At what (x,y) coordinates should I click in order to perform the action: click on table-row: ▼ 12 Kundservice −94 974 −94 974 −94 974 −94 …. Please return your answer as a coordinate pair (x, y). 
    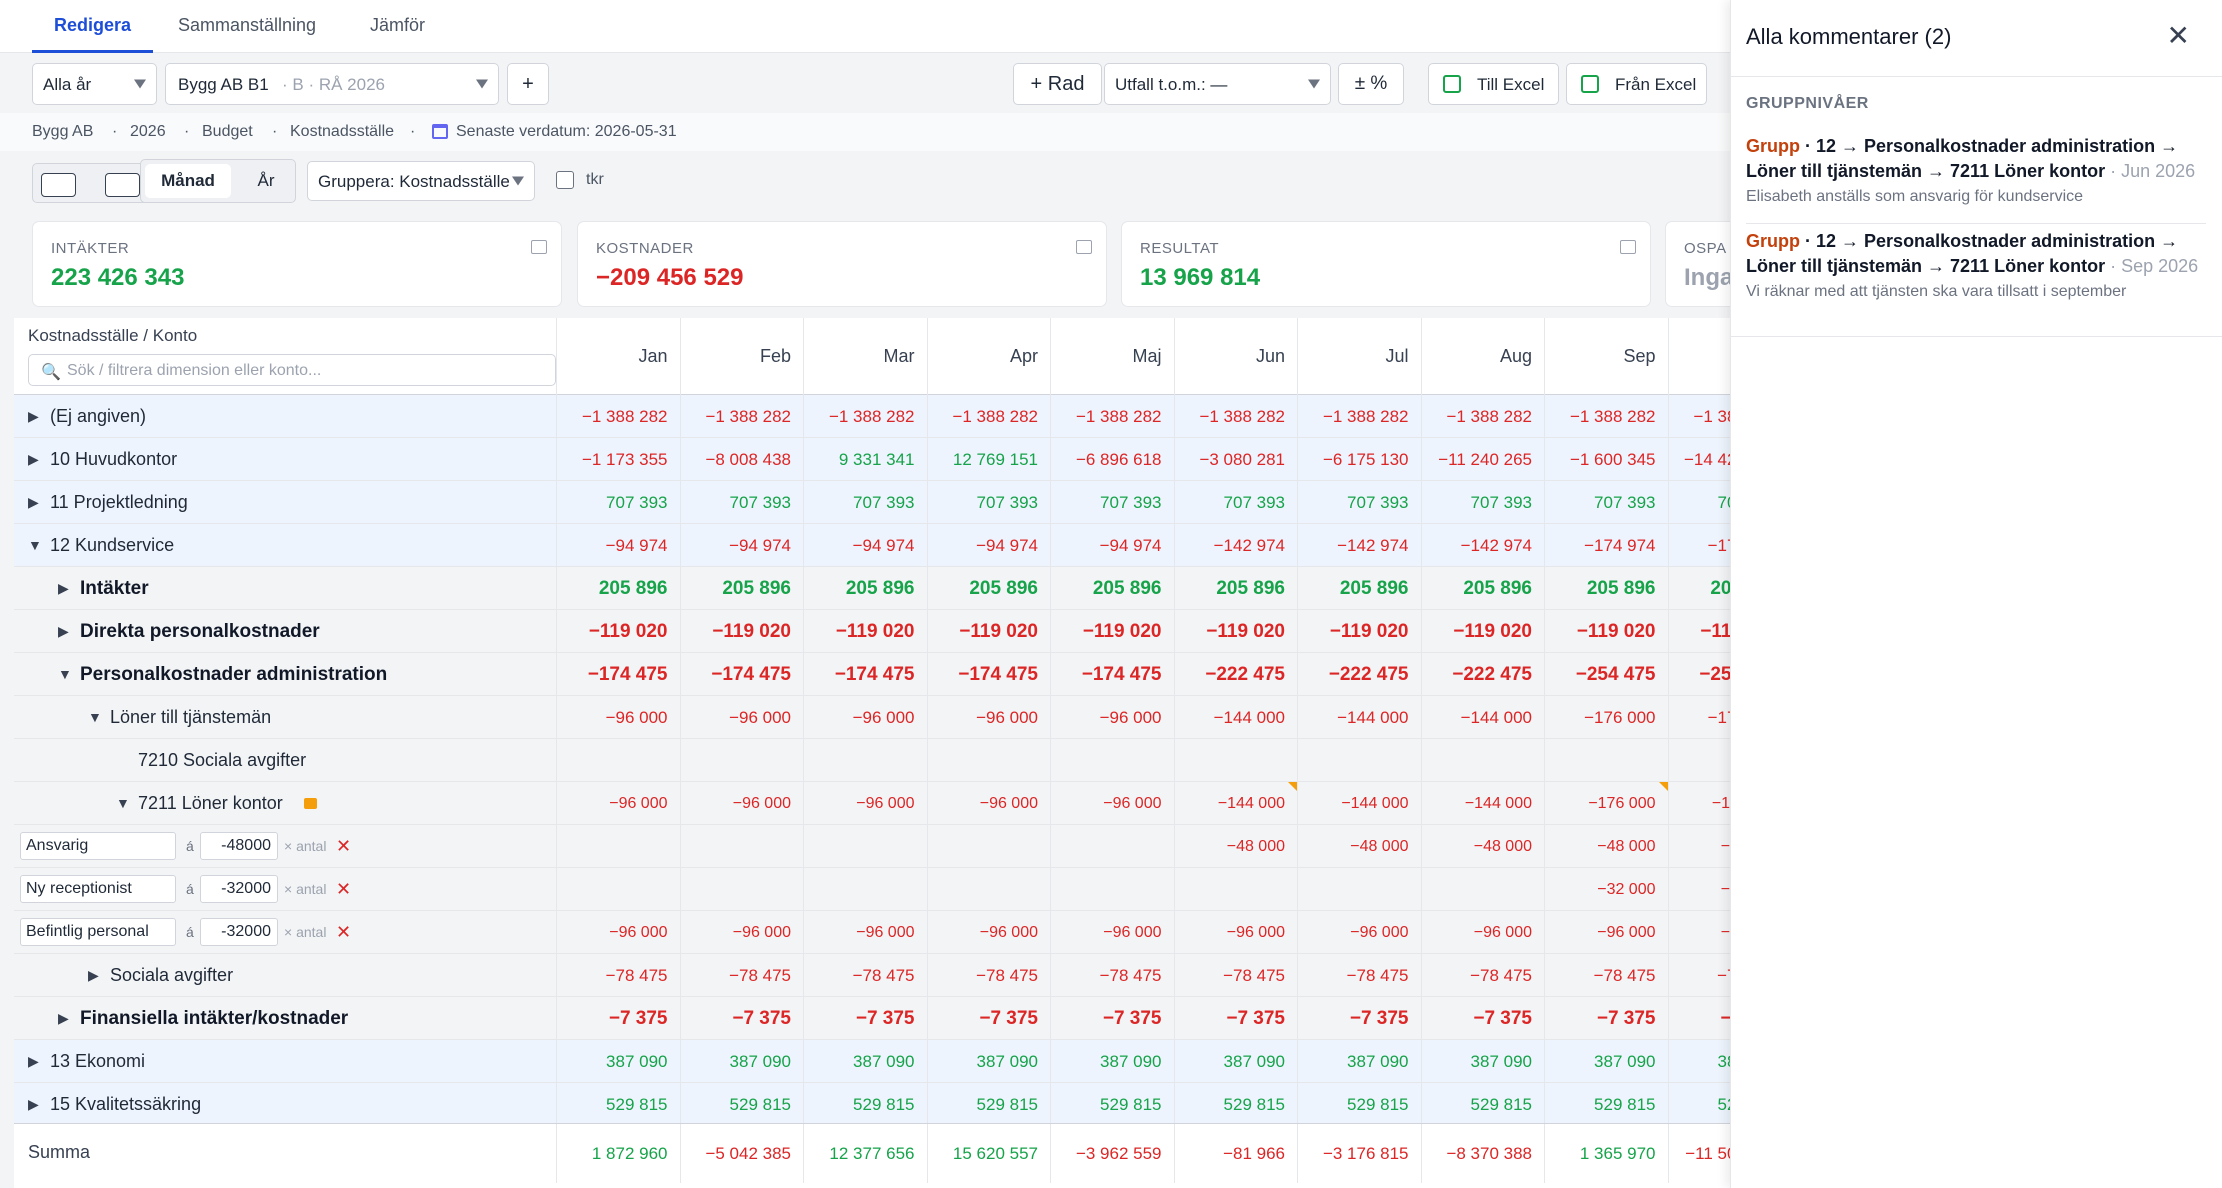
    Looking at the image, I should click on (872, 545).